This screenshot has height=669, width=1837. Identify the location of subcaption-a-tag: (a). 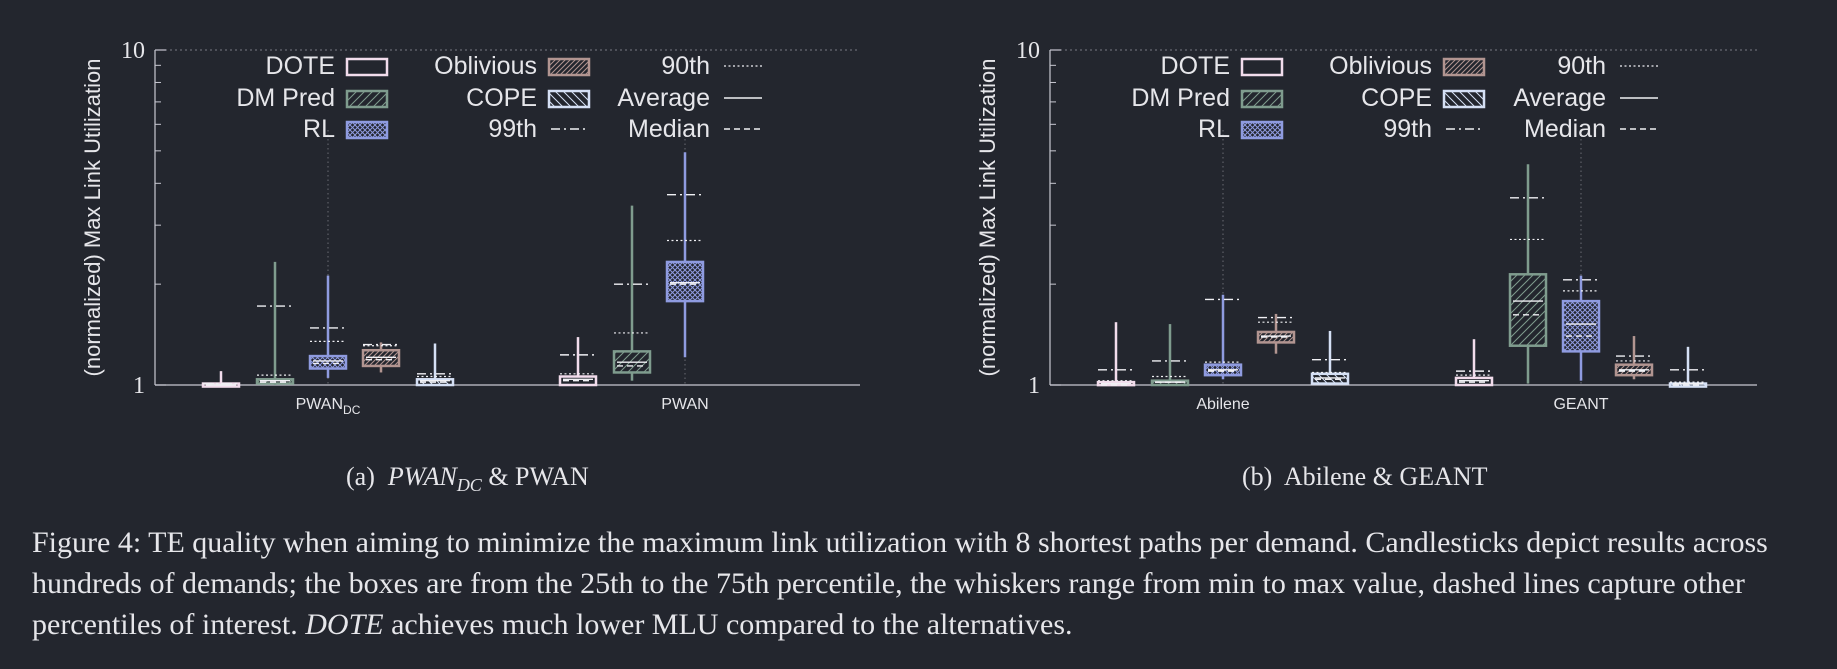
(360, 476).